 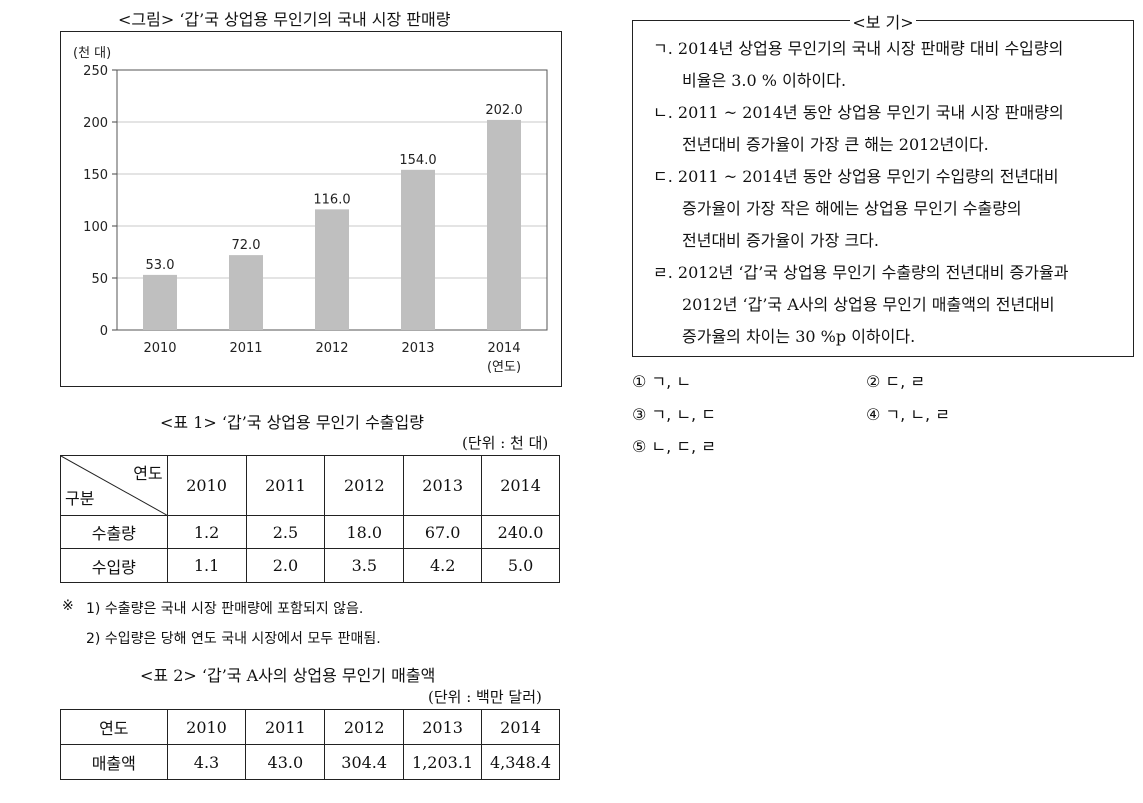 I want to click on table1-row-label: 수입량, so click(x=114, y=565).